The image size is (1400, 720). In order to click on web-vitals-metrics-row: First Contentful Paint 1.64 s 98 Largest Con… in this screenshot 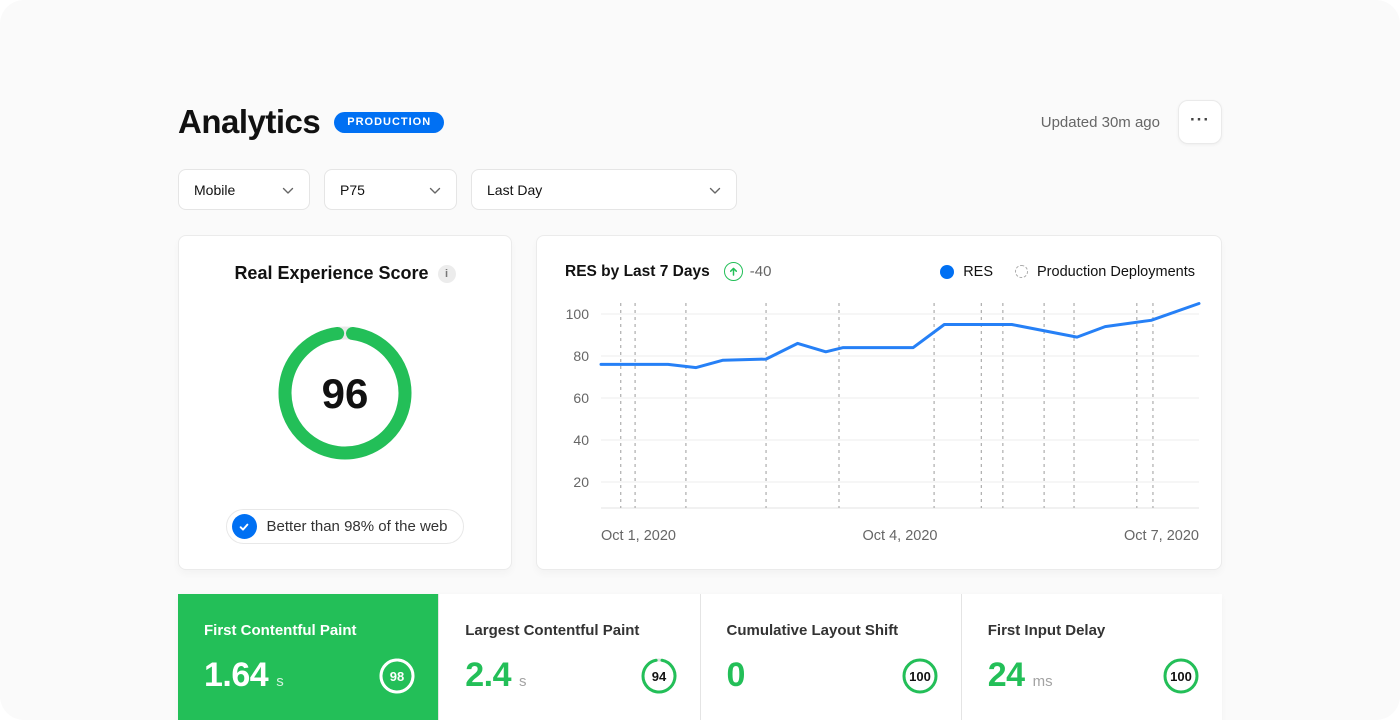, I will do `click(700, 657)`.